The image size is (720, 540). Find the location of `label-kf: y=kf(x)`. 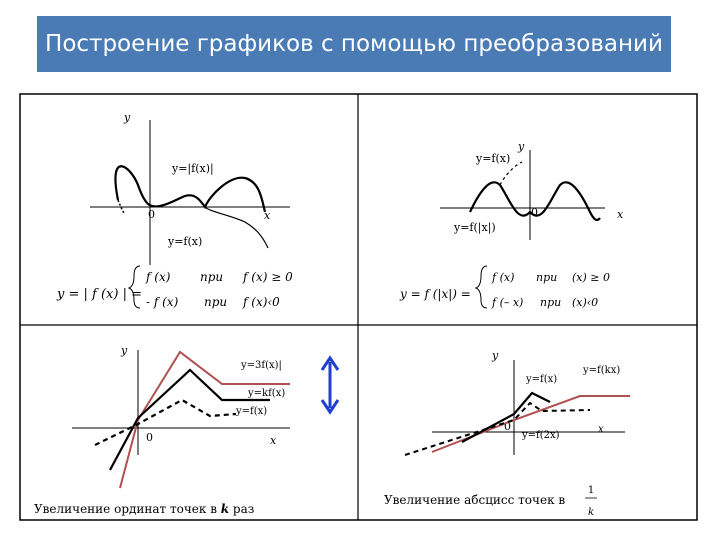

label-kf: y=kf(x) is located at coordinates (266, 393).